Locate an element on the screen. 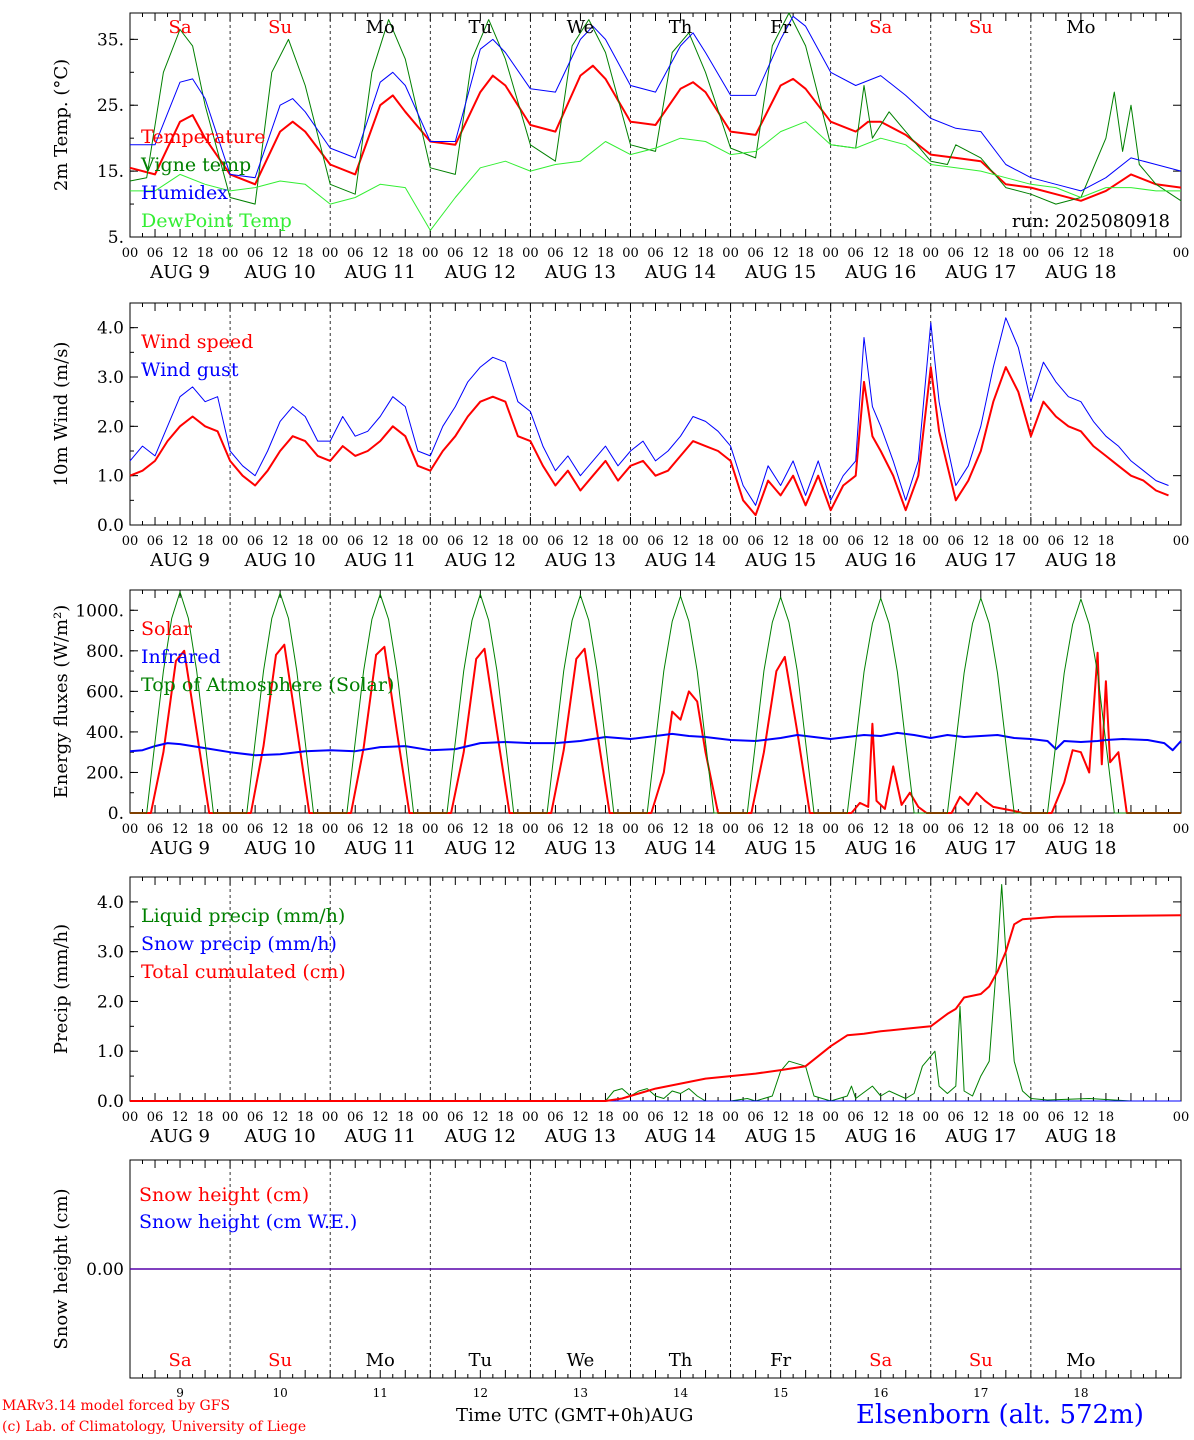 This screenshot has width=1194, height=1440. x-date-label: AUG 9 is located at coordinates (179, 848).